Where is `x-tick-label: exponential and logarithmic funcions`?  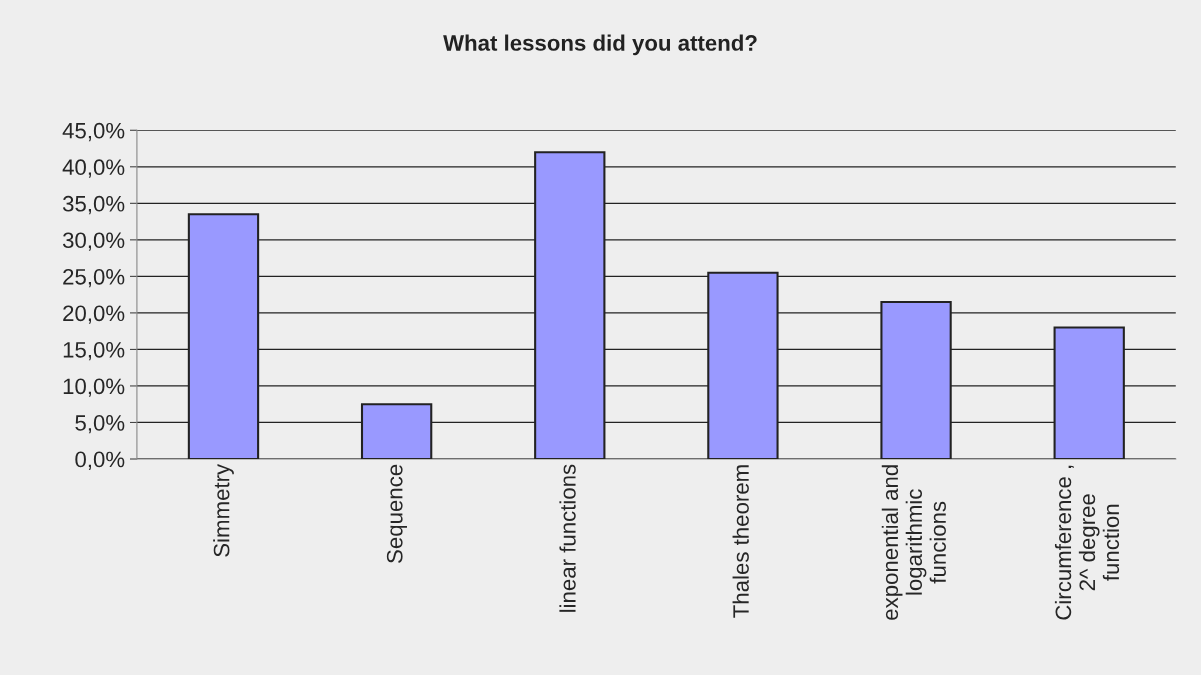
x-tick-label: exponential and logarithmic funcions is located at coordinates (913, 542).